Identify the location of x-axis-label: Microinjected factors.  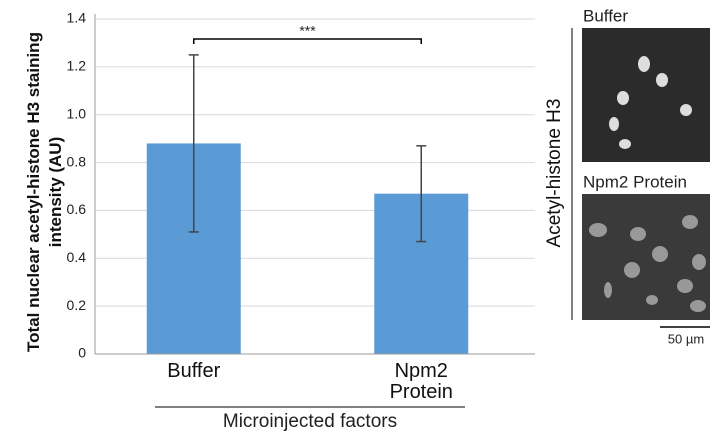
(310, 421).